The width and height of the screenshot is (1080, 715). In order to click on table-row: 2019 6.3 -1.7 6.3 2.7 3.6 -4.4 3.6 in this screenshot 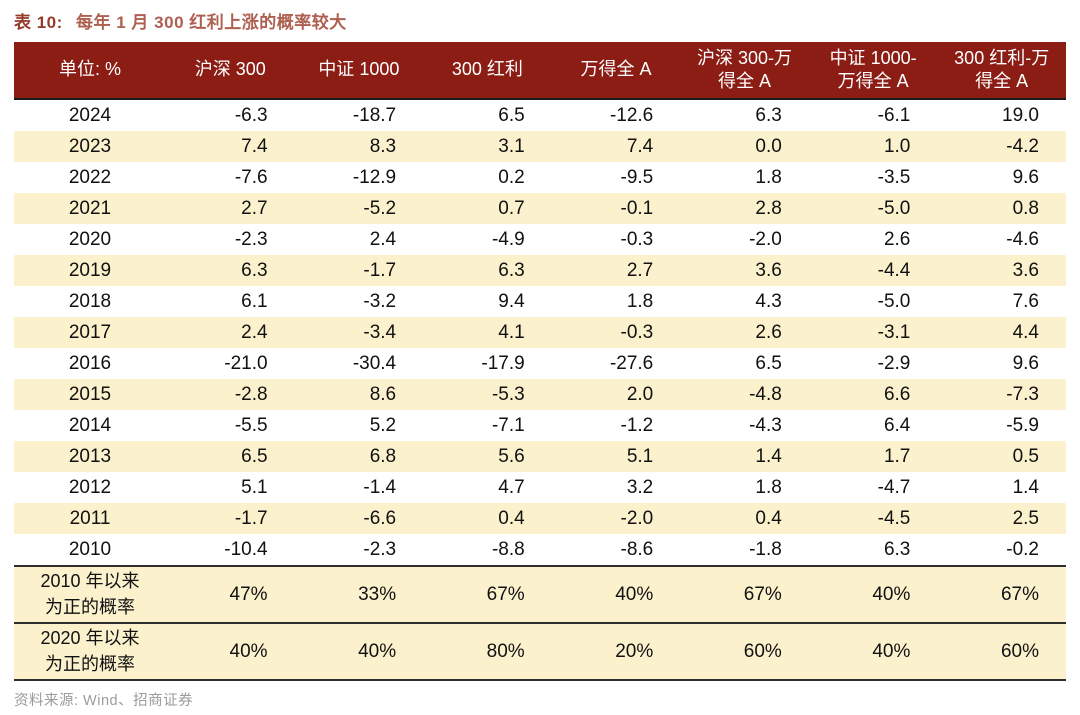, I will do `click(540, 270)`.